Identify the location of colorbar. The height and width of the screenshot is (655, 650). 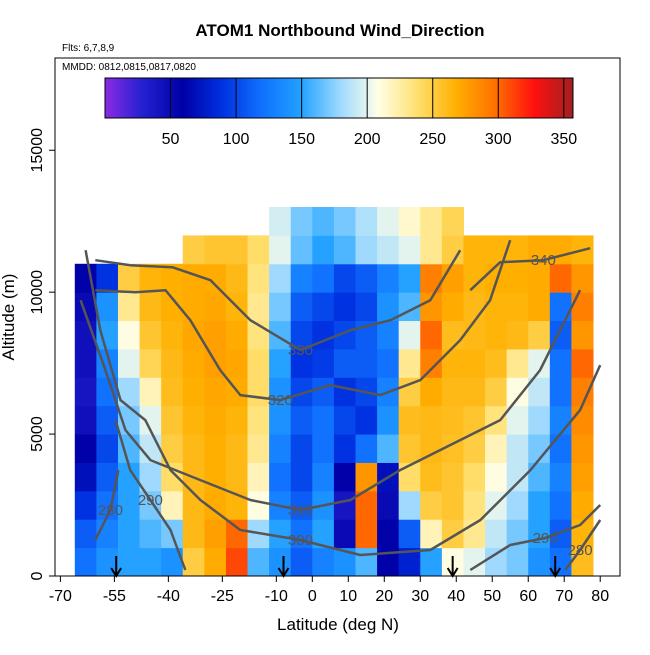
(339, 98).